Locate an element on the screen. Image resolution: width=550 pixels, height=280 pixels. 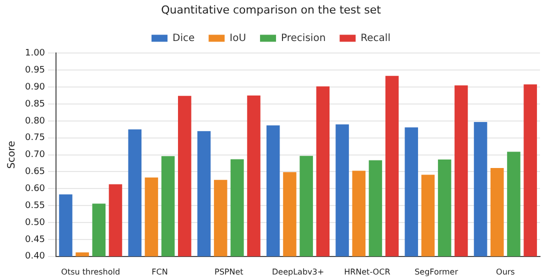
y-tick-label: 0.70 is located at coordinates (35, 155).